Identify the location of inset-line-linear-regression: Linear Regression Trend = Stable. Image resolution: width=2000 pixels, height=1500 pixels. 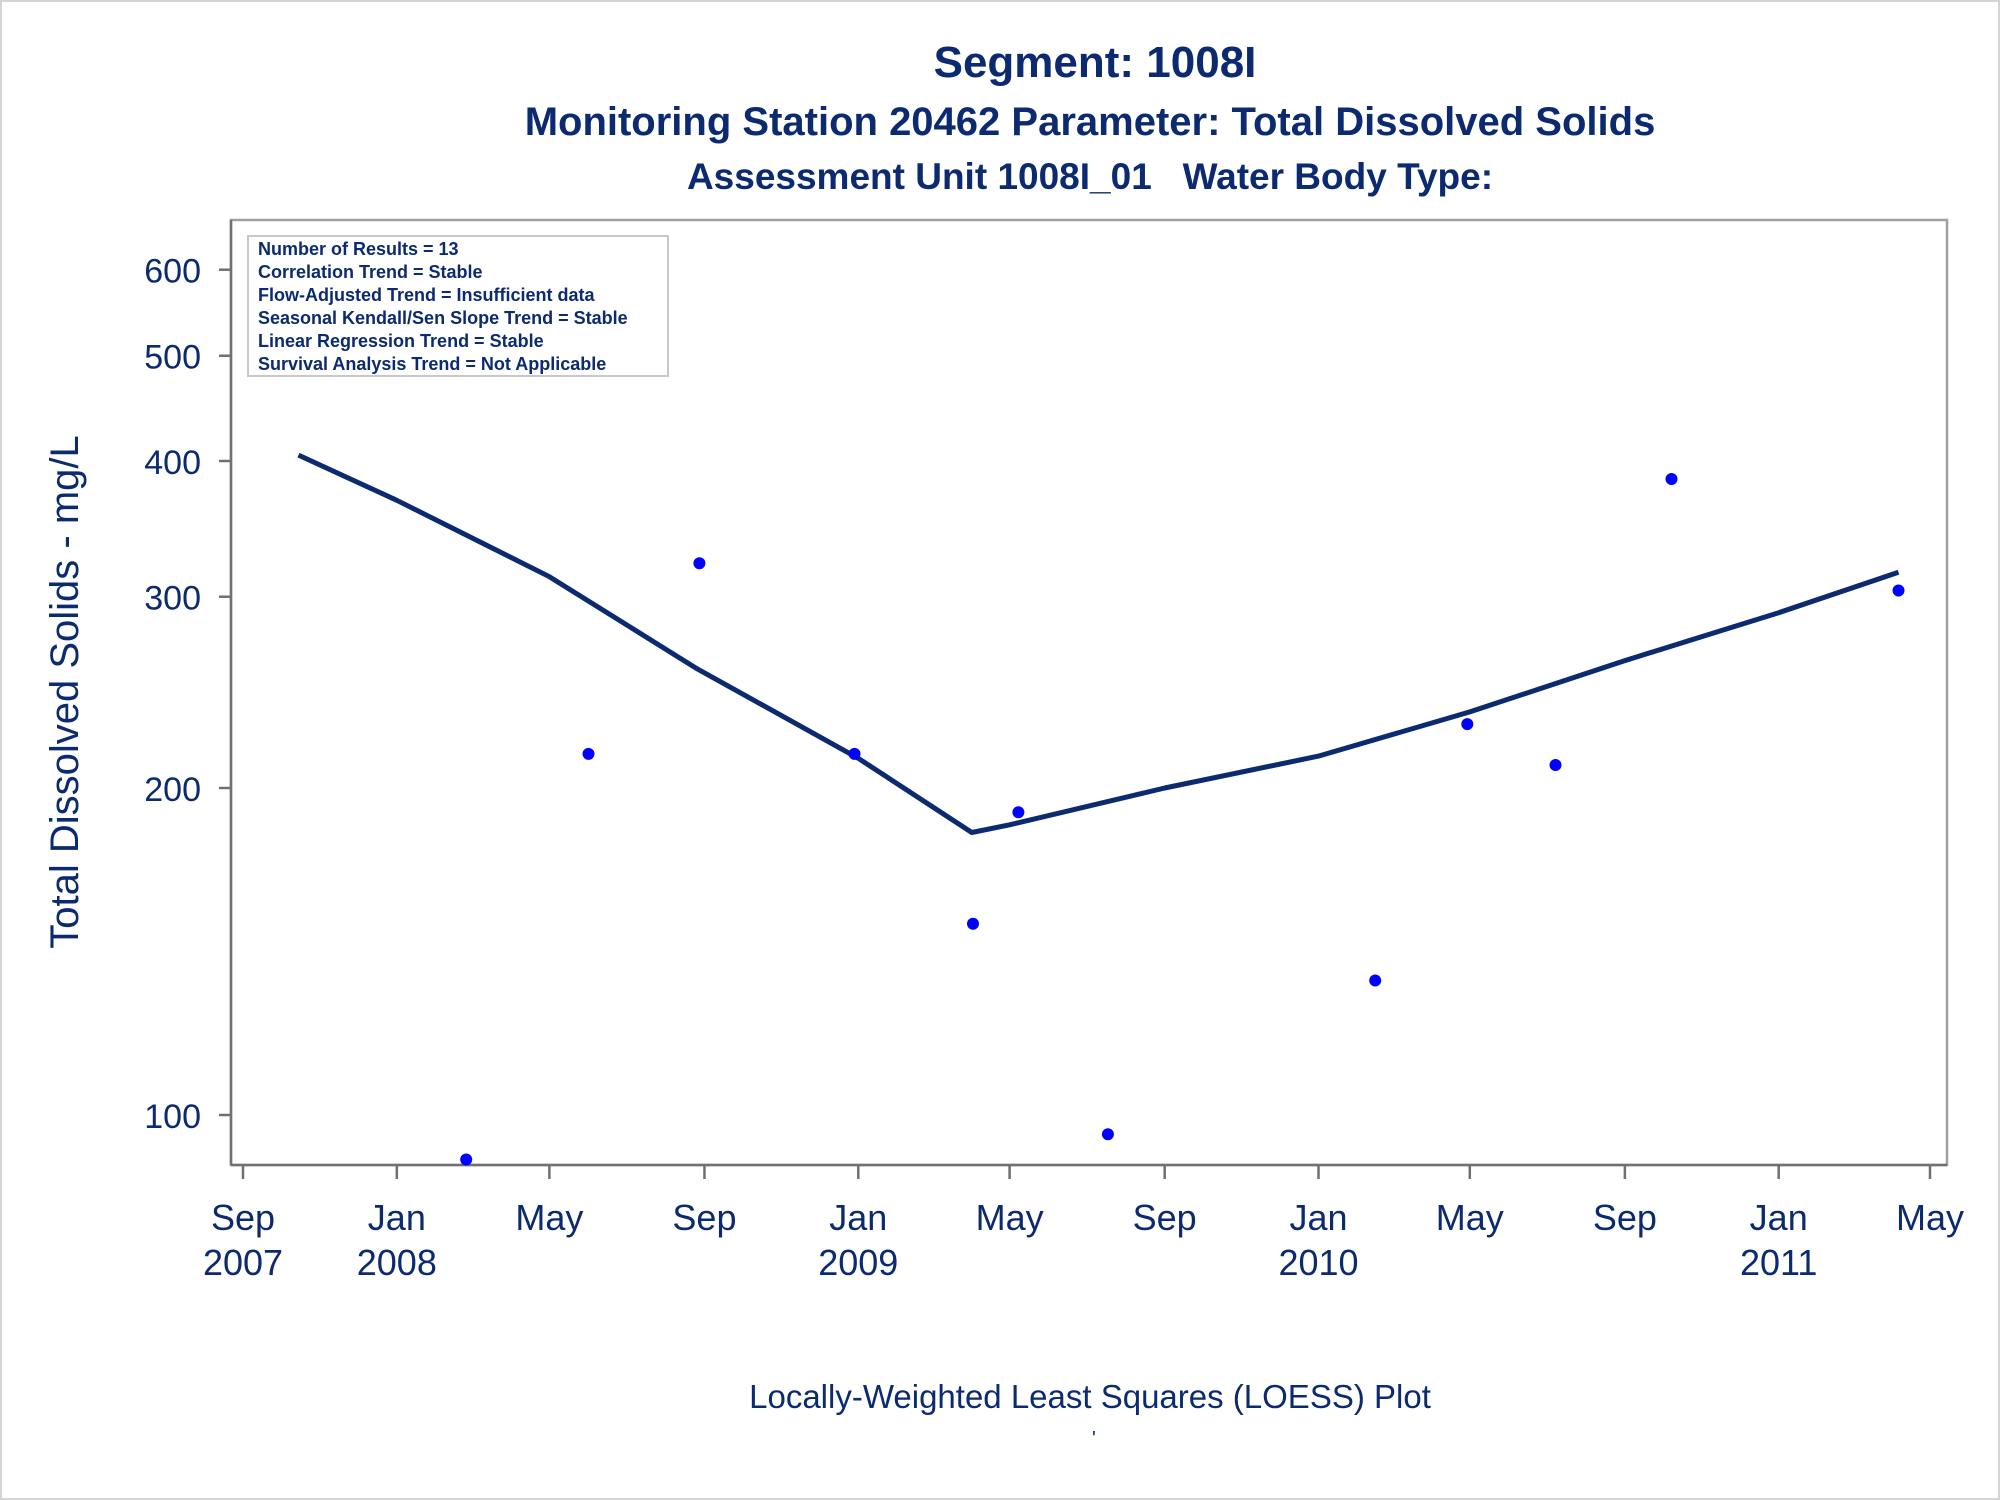
(401, 341).